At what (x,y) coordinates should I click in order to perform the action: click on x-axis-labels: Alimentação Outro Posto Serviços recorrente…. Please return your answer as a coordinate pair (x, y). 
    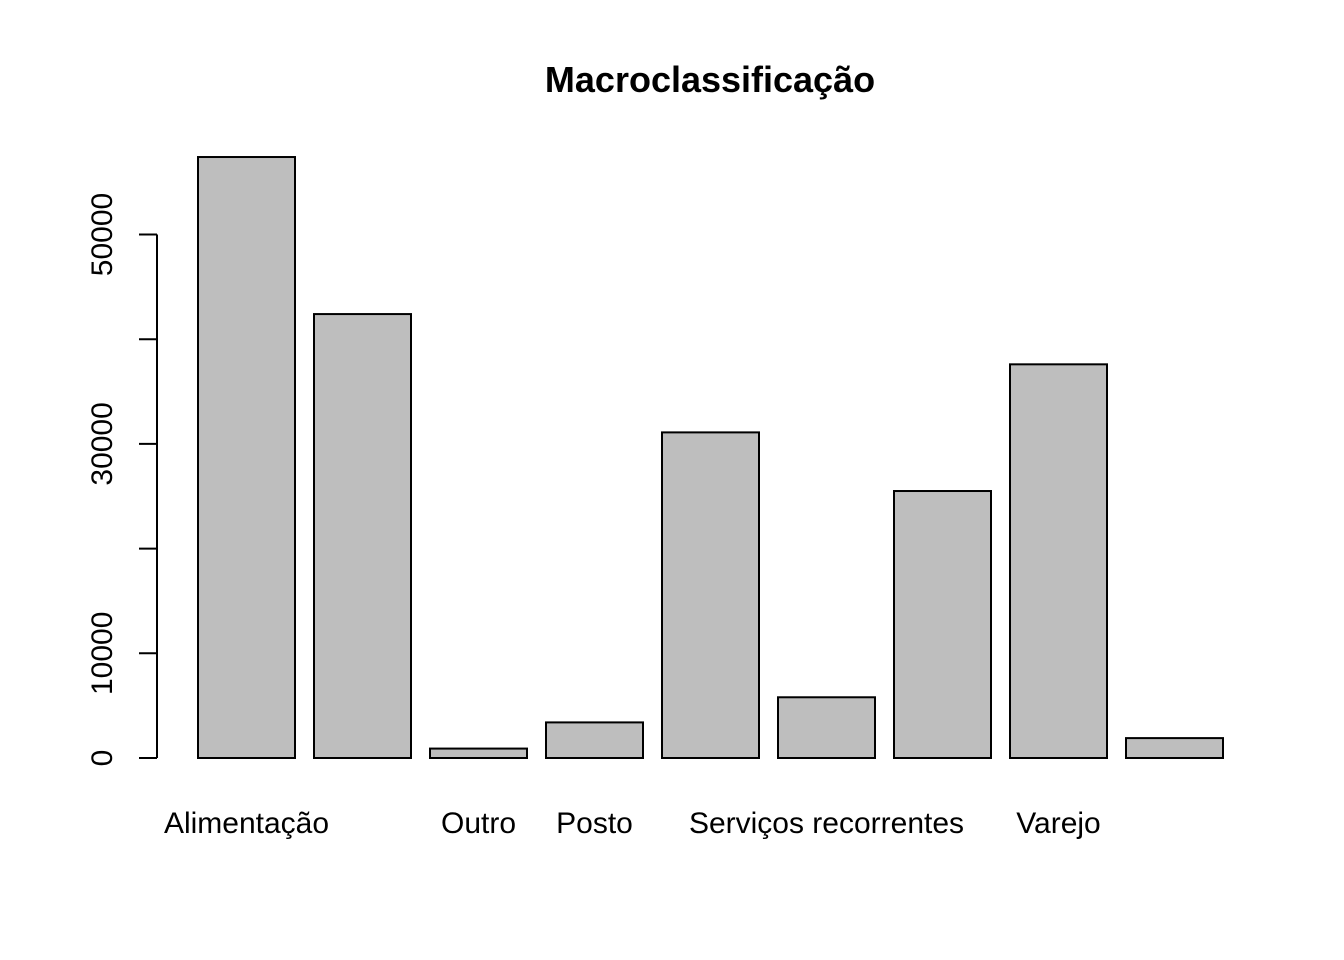
    Looking at the image, I should click on (632, 823).